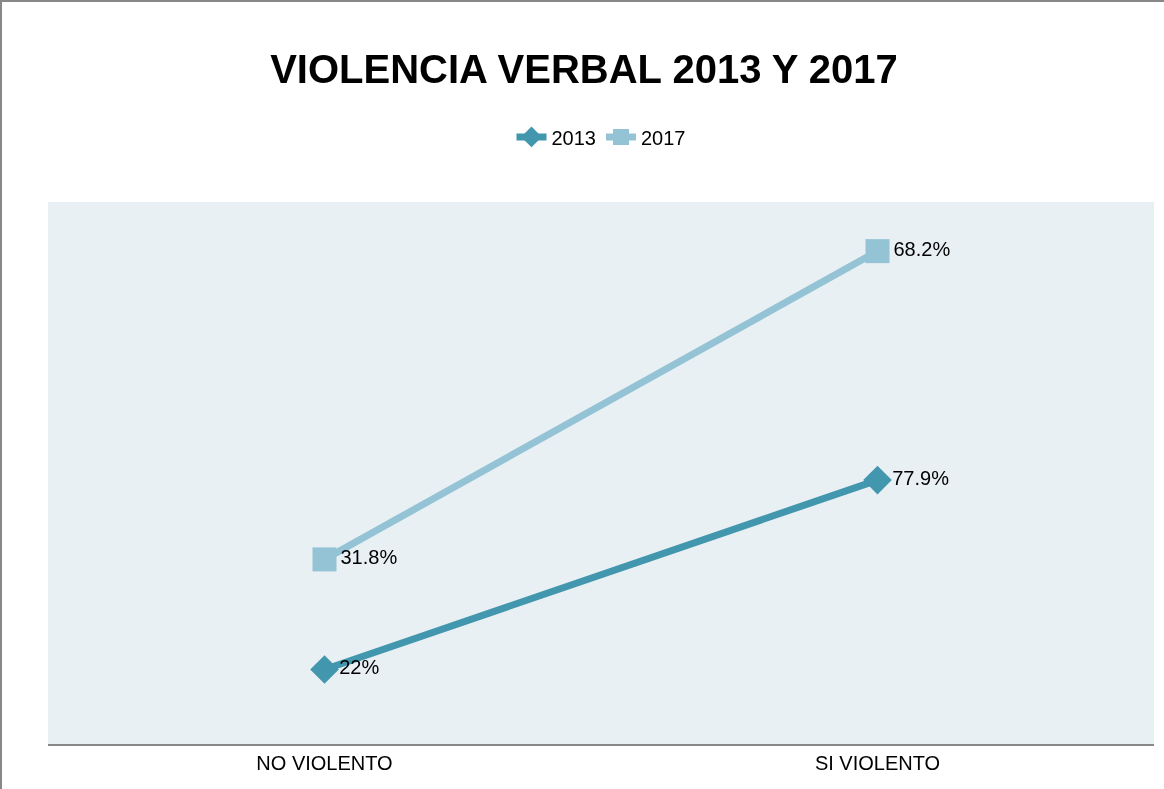 The width and height of the screenshot is (1164, 789). Describe the element at coordinates (584, 69) in the screenshot. I see `chart-title: VIOLENCIA VERBAL 2013 Y 2017` at that location.